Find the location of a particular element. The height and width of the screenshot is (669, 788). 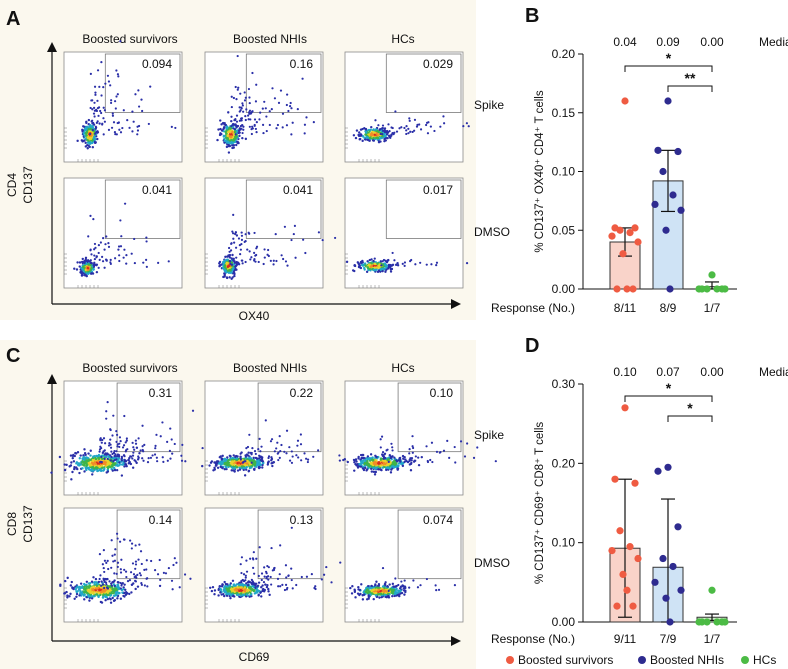

panel-a-plot-r2c3-gate-value: 0.017 is located at coordinates (438, 190).